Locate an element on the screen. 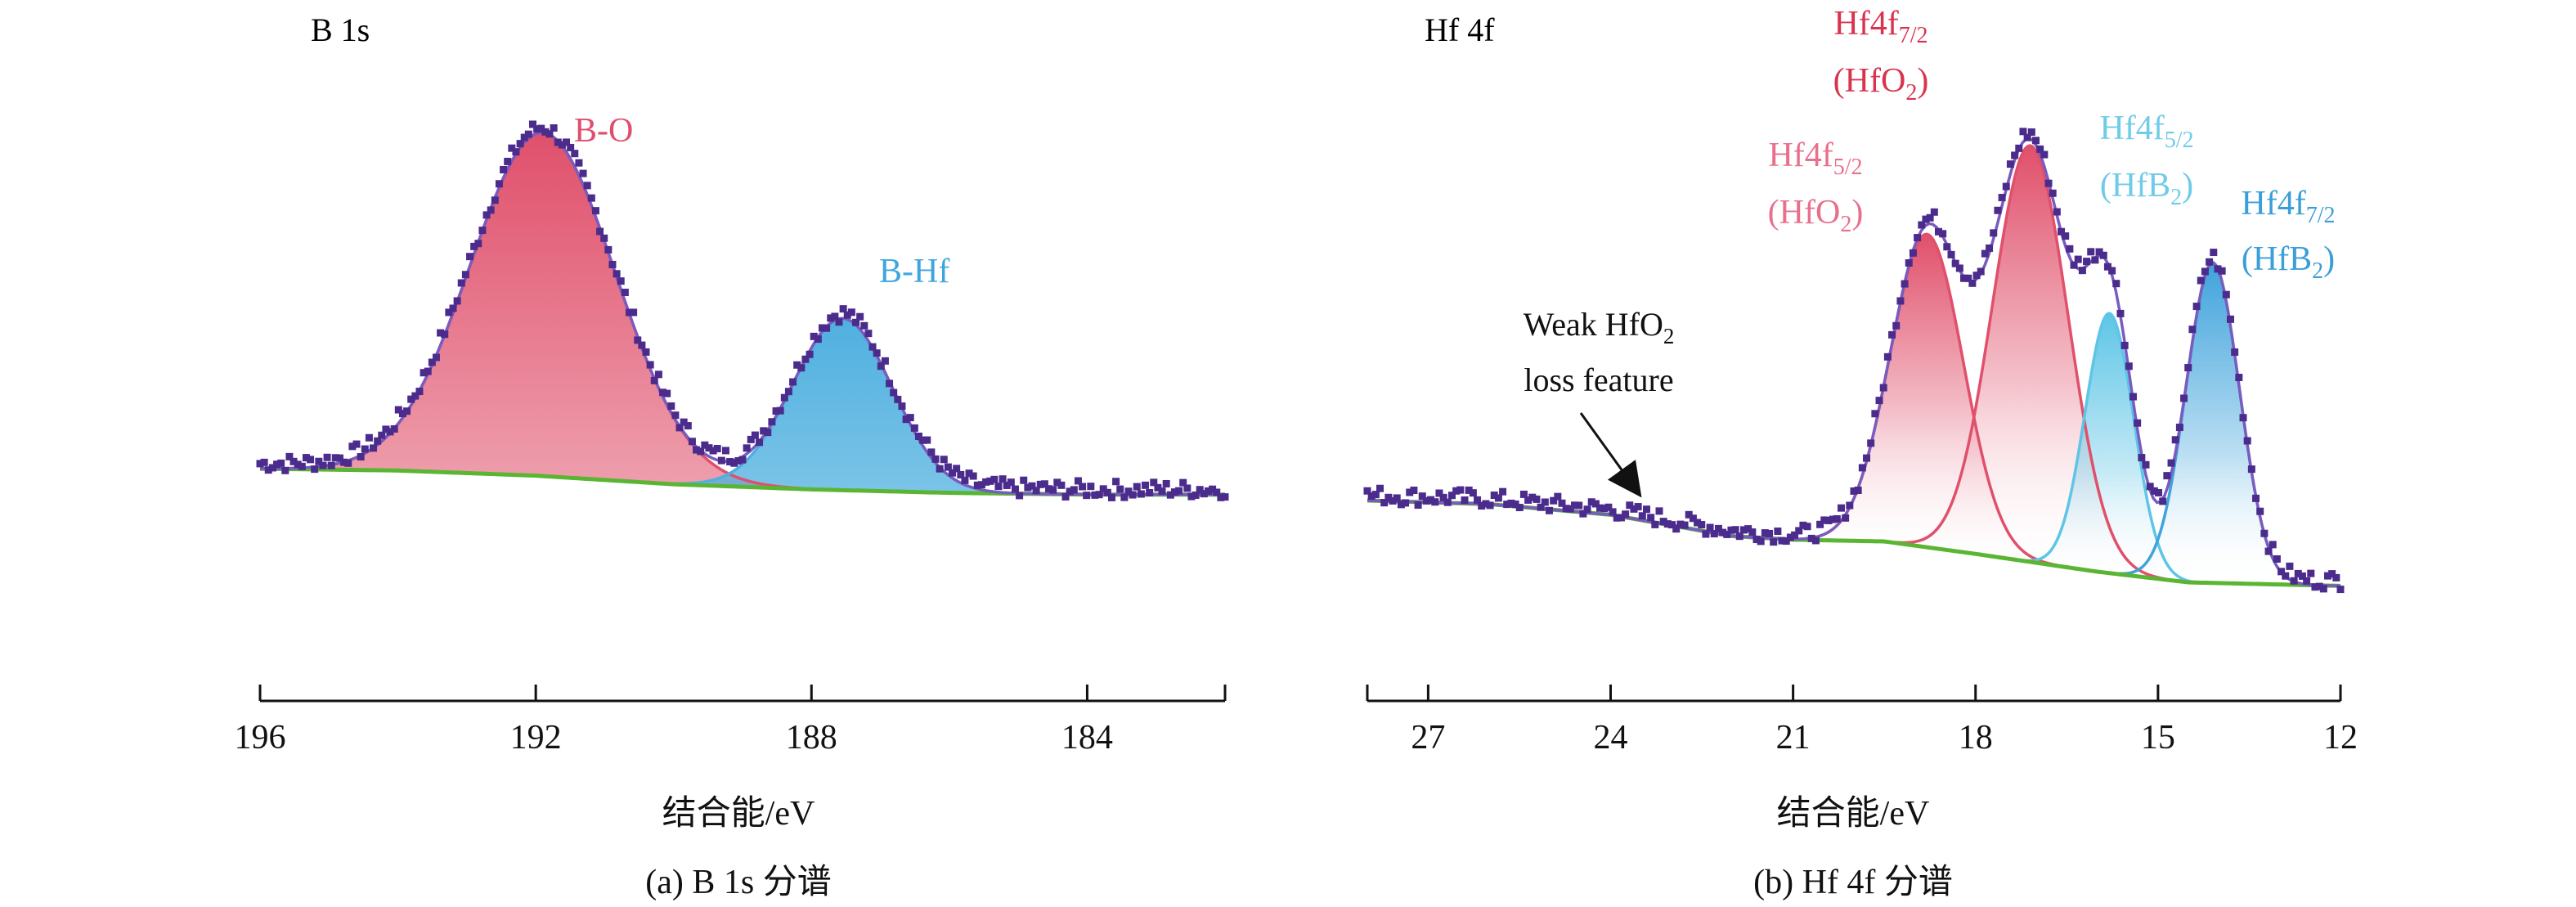 The height and width of the screenshot is (907, 2576). hf4f52-hfo2-label-line1: Hf4f5/2 is located at coordinates (1815, 158).